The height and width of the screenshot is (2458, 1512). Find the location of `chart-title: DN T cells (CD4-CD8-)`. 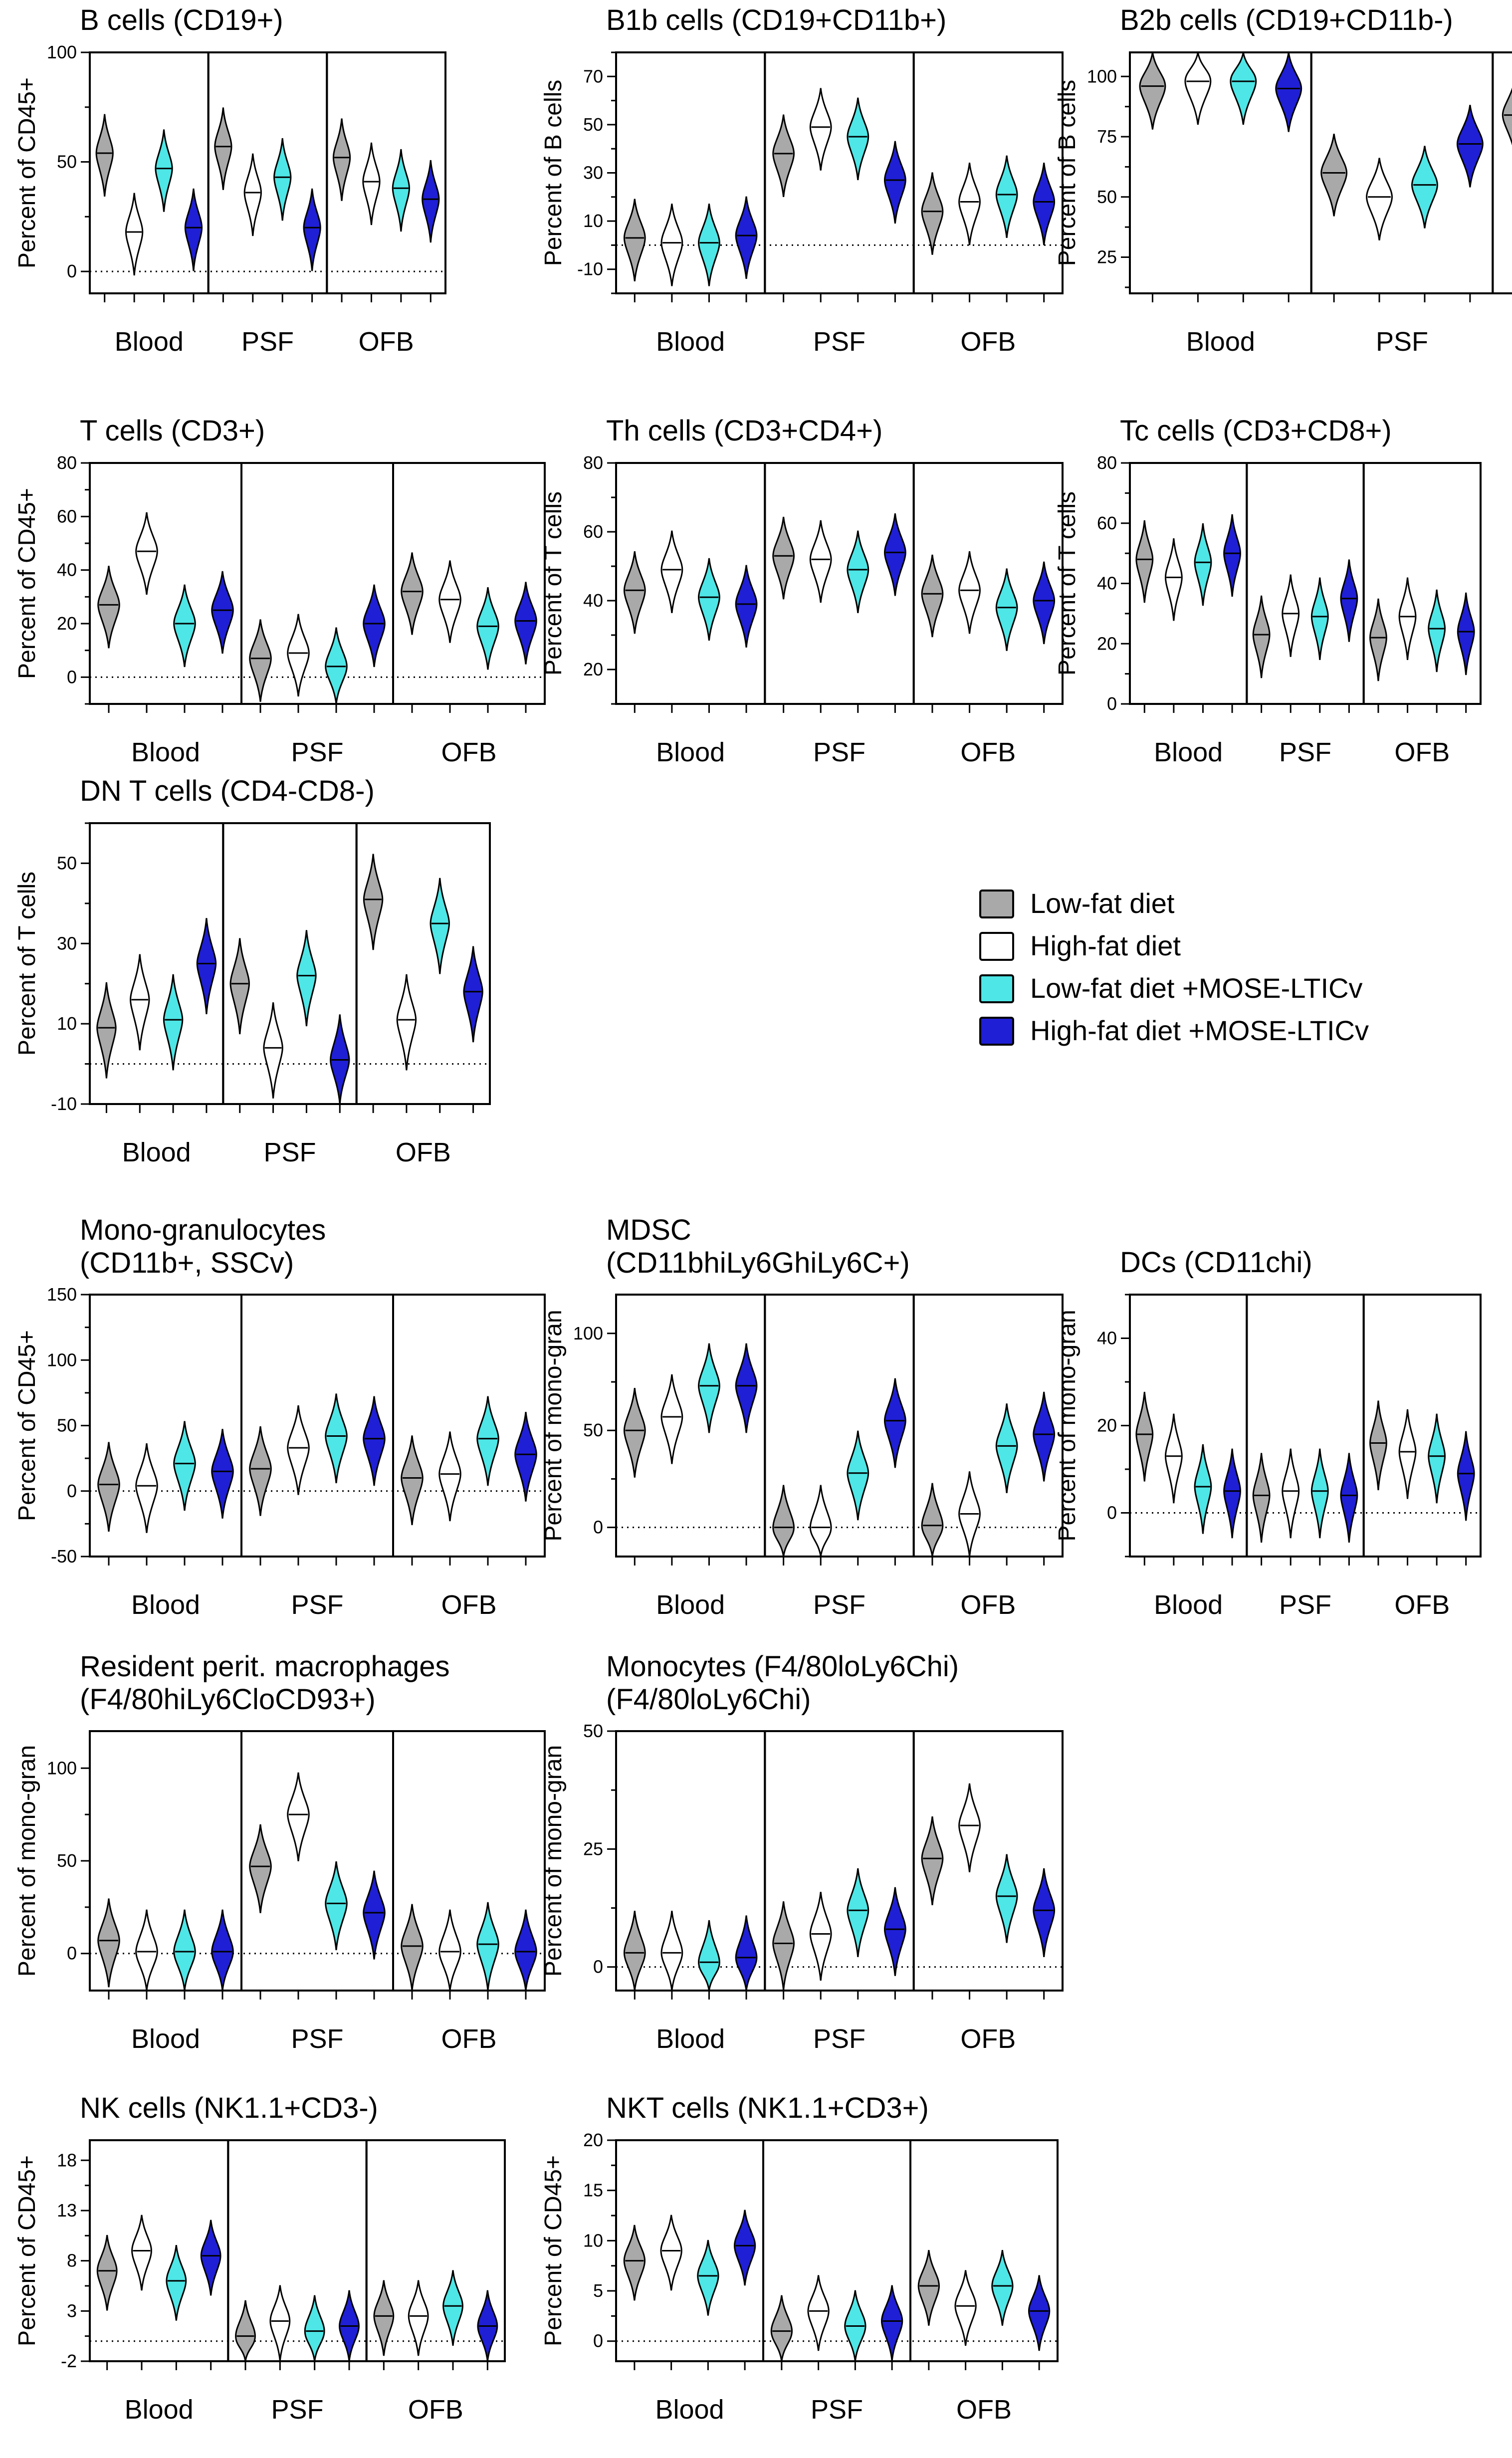

chart-title: DN T cells (CD4-CD8-) is located at coordinates (228, 791).